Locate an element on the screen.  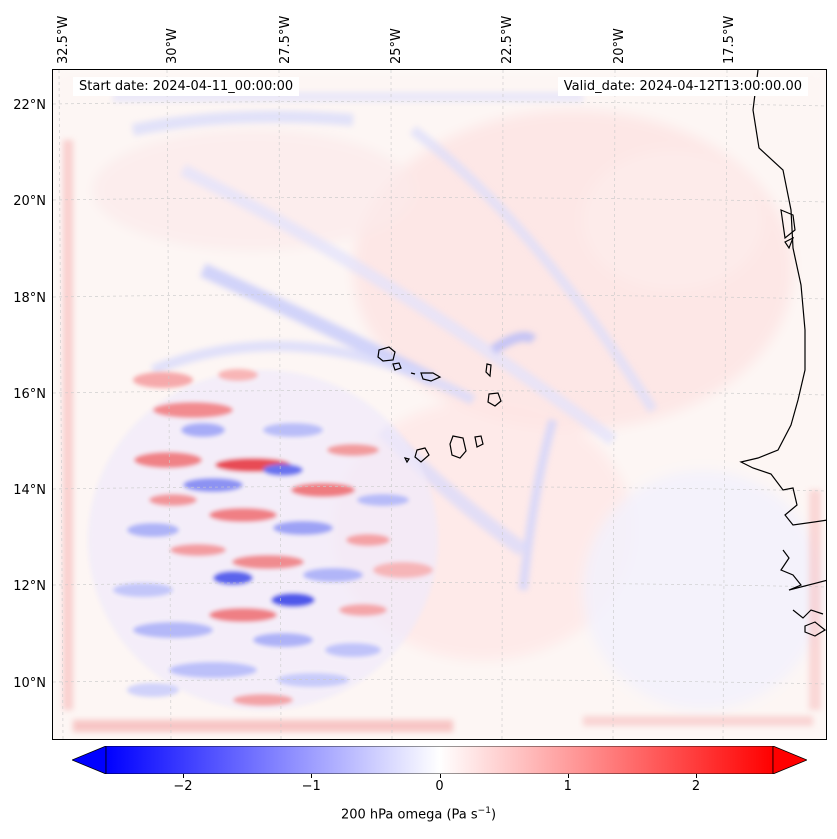
african-coastline is located at coordinates (782, 353).